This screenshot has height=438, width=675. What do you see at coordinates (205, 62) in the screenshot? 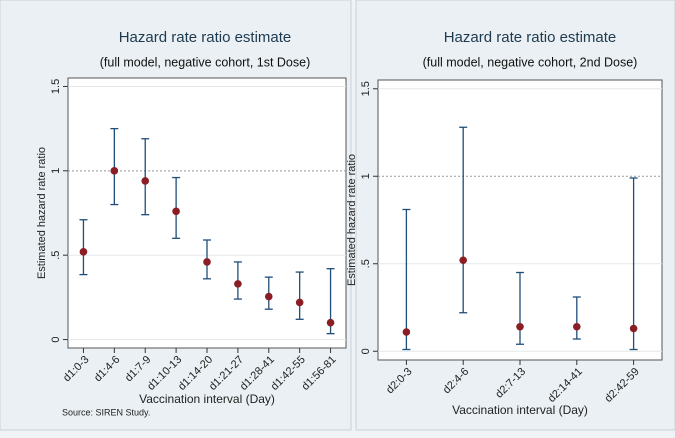
I see `chart-subtitle: (full model, negative cohort, 1st Dose)` at bounding box center [205, 62].